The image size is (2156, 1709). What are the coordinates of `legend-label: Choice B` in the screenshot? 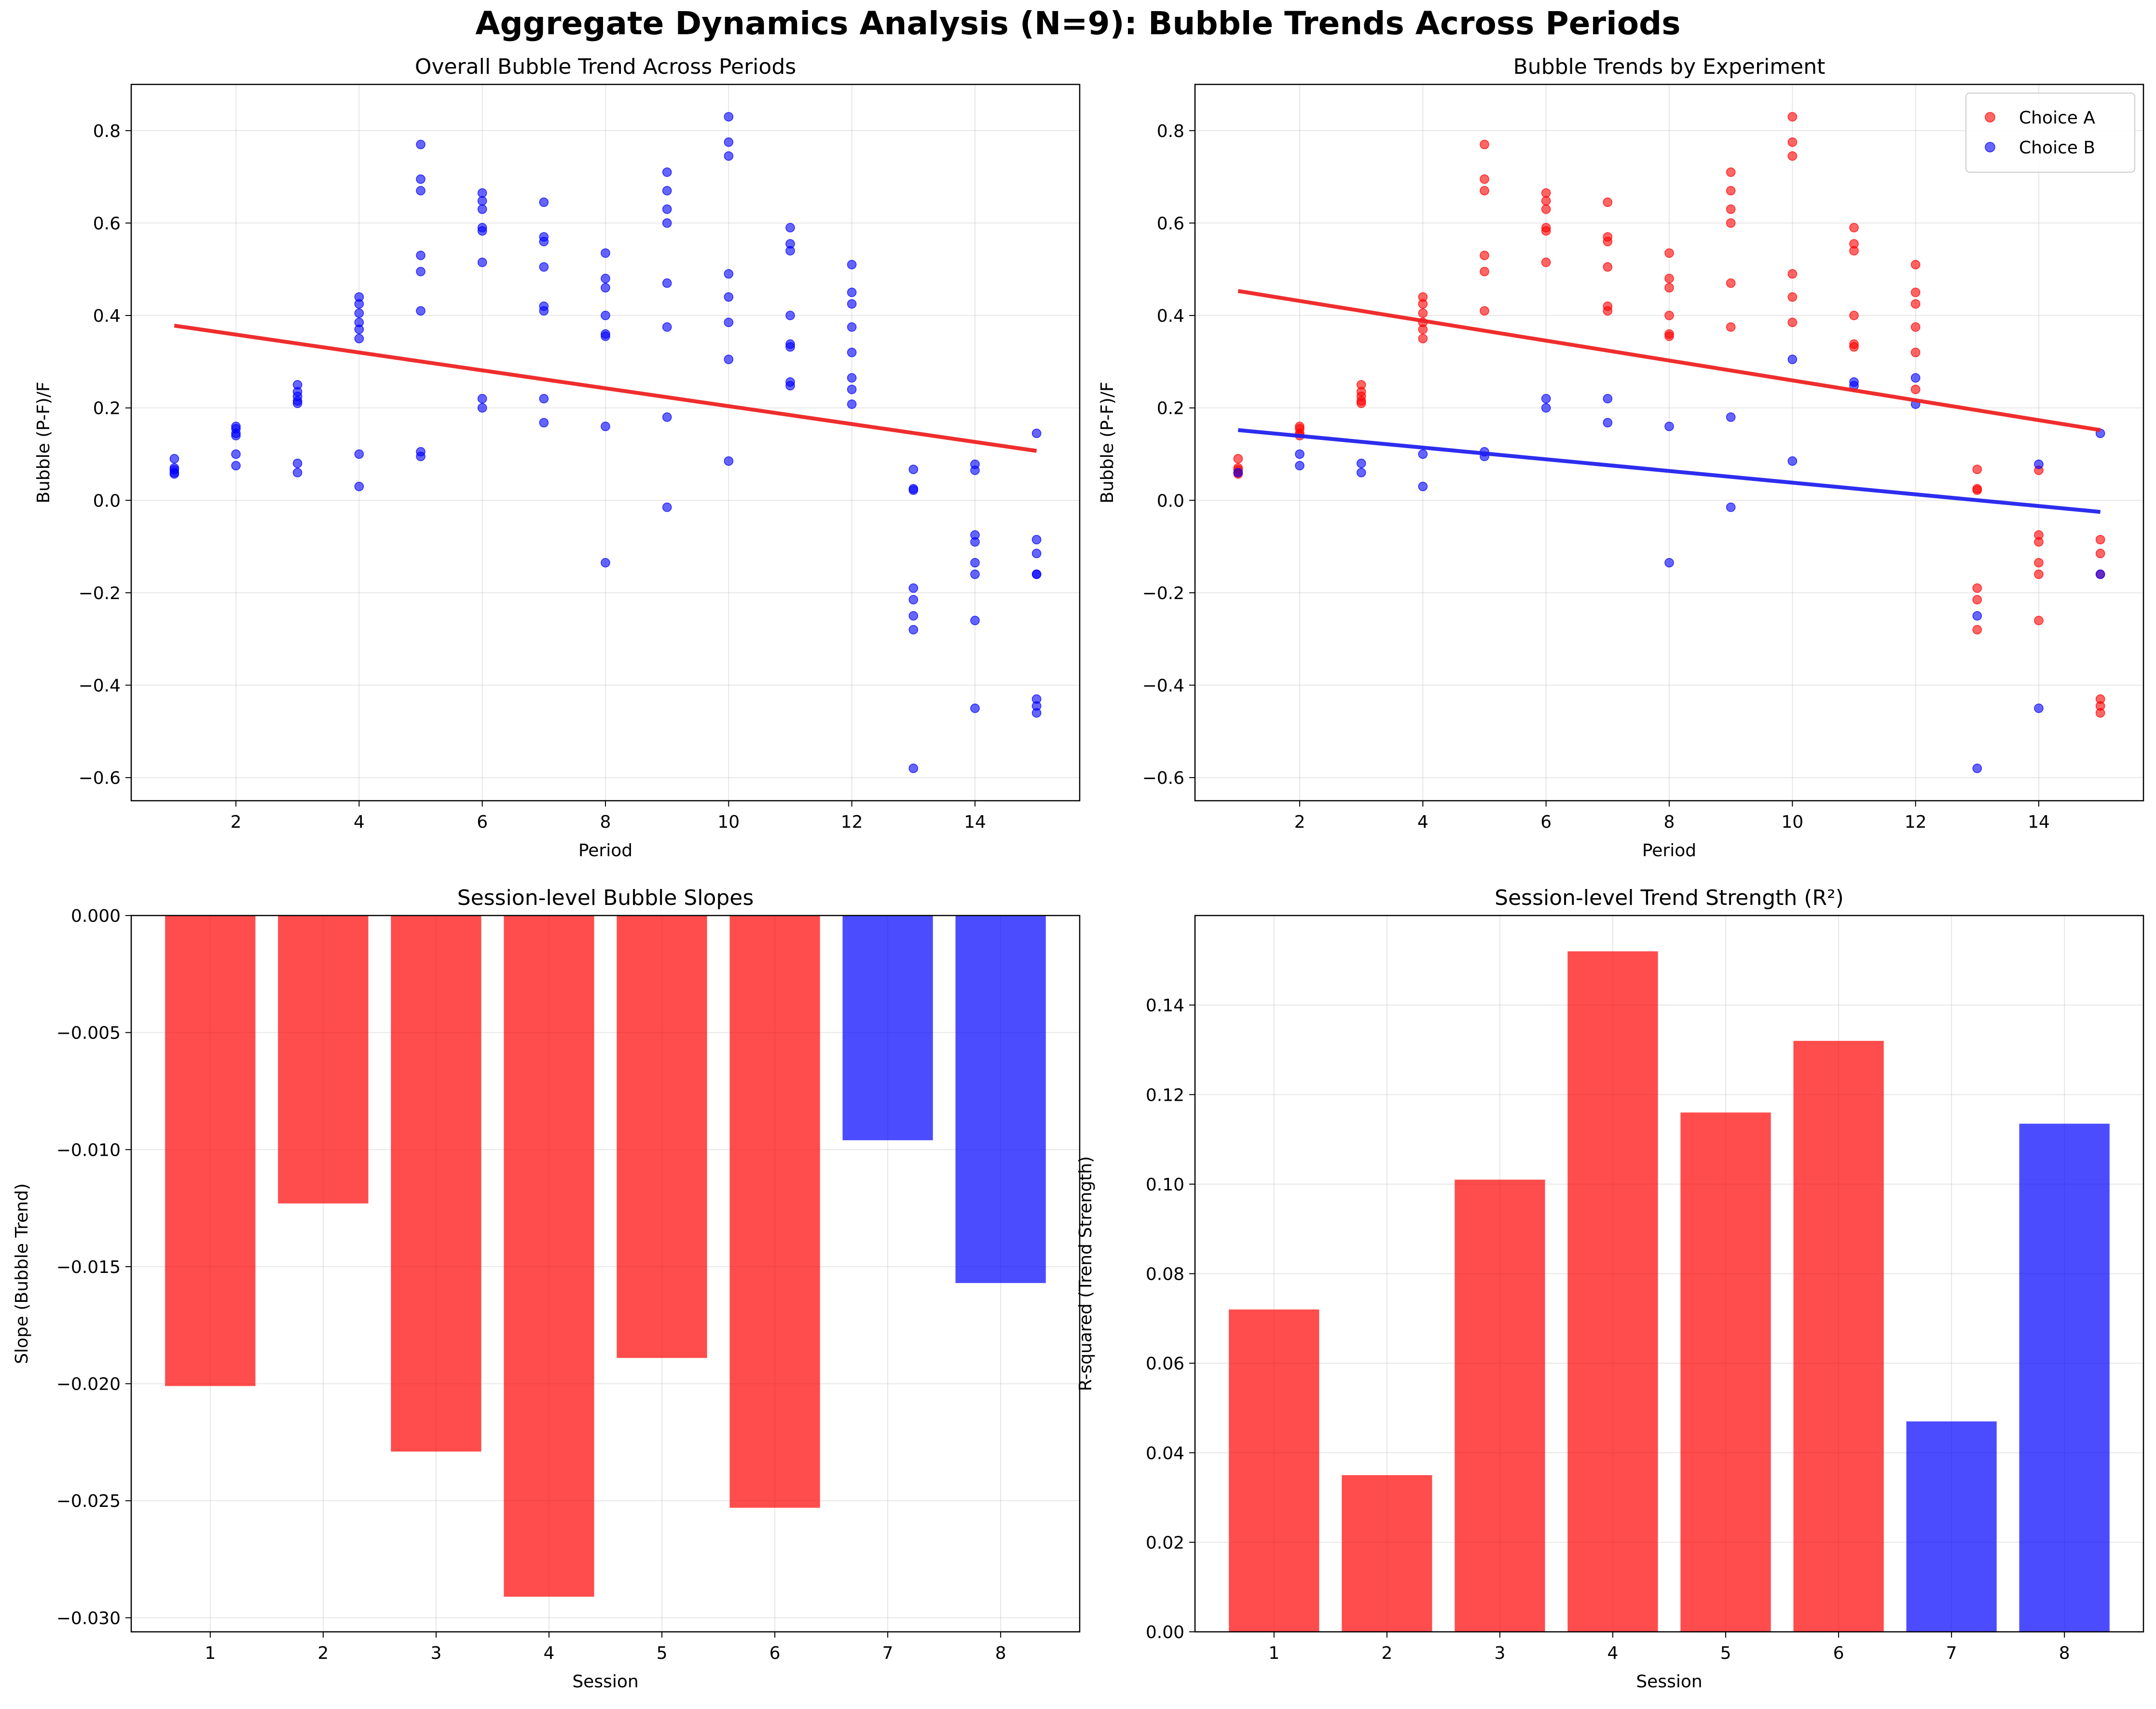 It's located at (2057, 148).